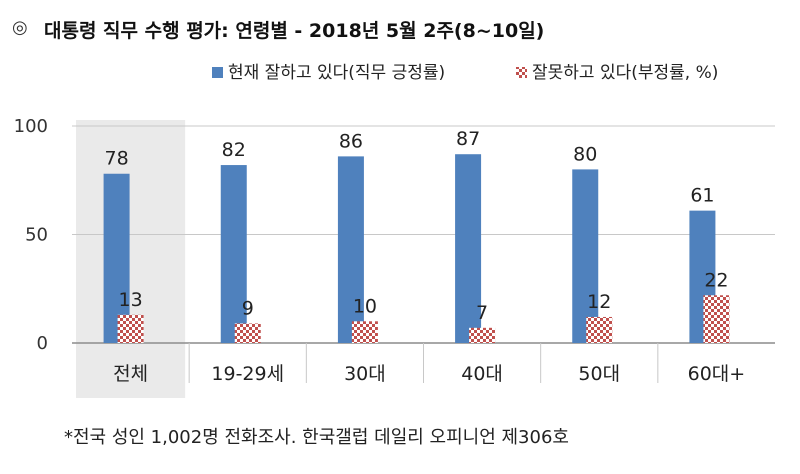  What do you see at coordinates (130, 300) in the screenshot?
I see `value-label-disapprove: 13` at bounding box center [130, 300].